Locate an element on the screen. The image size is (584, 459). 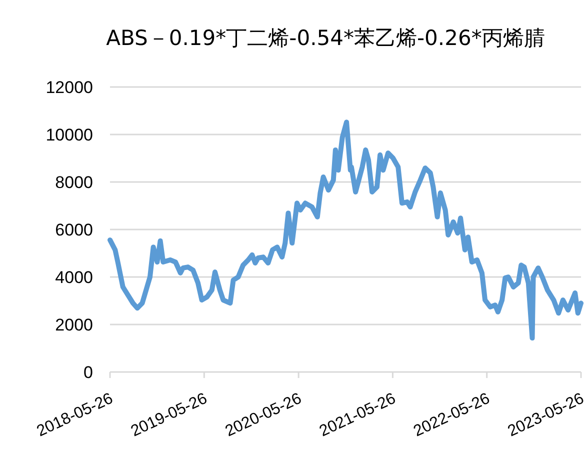
y-tick-label: 6000 is located at coordinates (74, 230).